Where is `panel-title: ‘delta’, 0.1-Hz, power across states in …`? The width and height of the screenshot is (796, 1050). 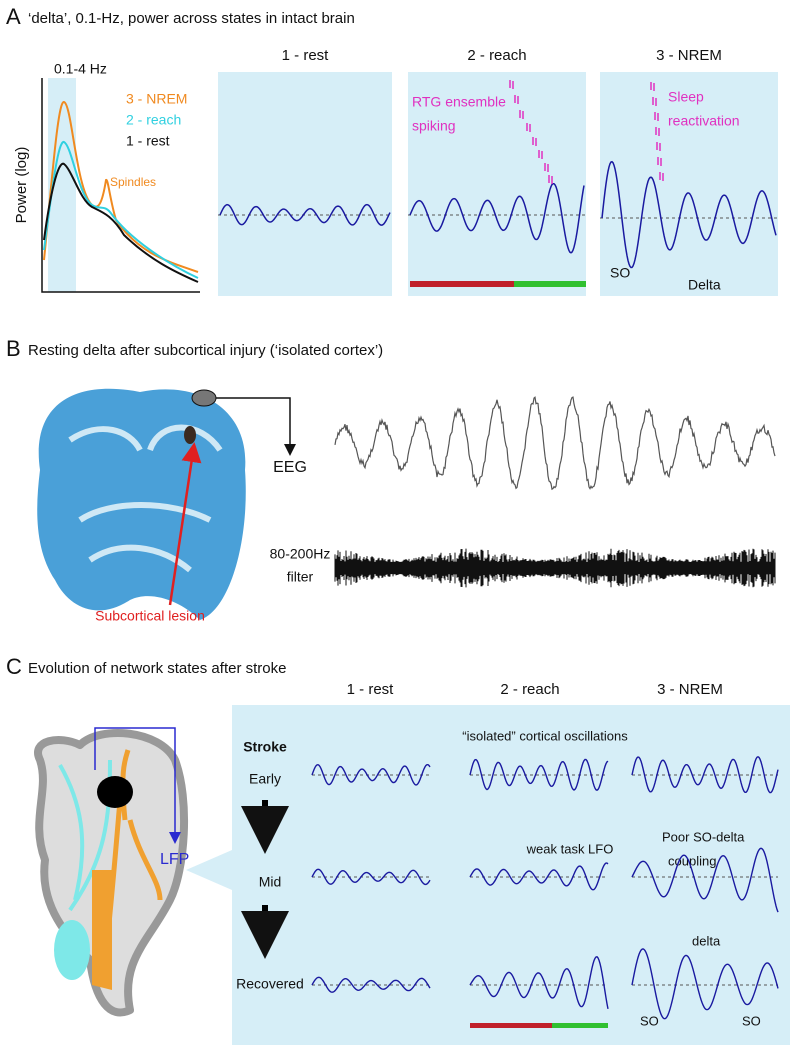 panel-title: ‘delta’, 0.1-Hz, power across states in … is located at coordinates (191, 18).